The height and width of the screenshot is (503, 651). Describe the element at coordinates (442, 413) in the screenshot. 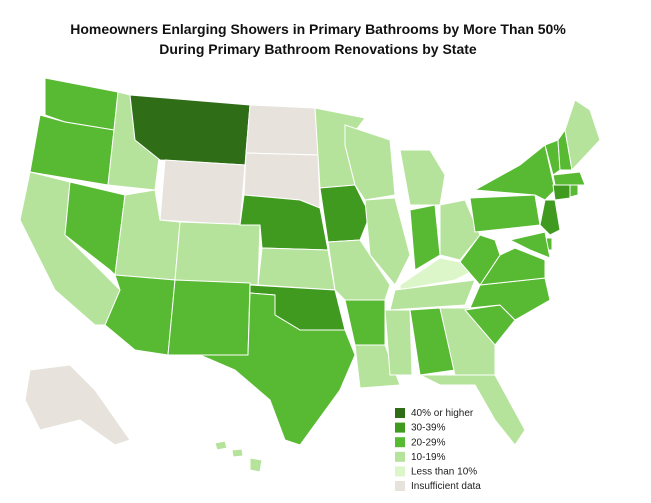

I see `legend-label: 40% or higher` at that location.